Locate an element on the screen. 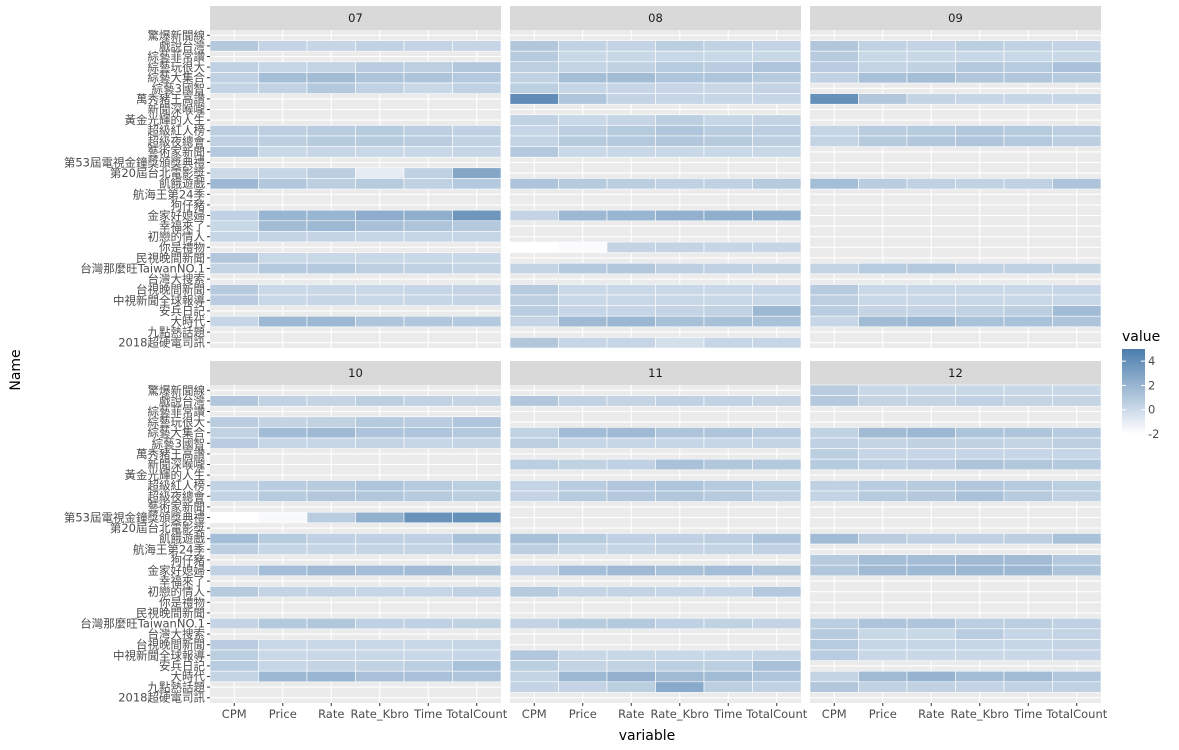  y-tick-label: 戲說台灣 is located at coordinates (182, 46).